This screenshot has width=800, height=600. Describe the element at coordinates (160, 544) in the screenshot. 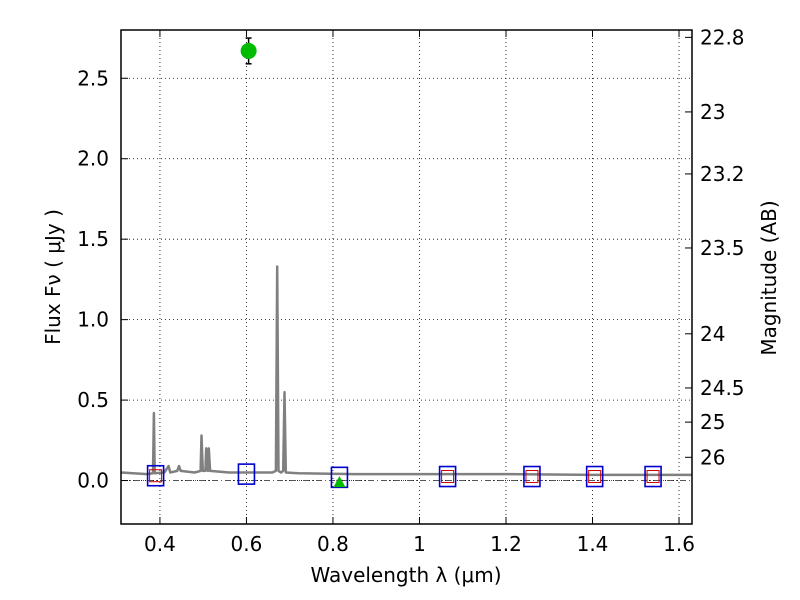

I see `x-tick-label: 0.4` at that location.